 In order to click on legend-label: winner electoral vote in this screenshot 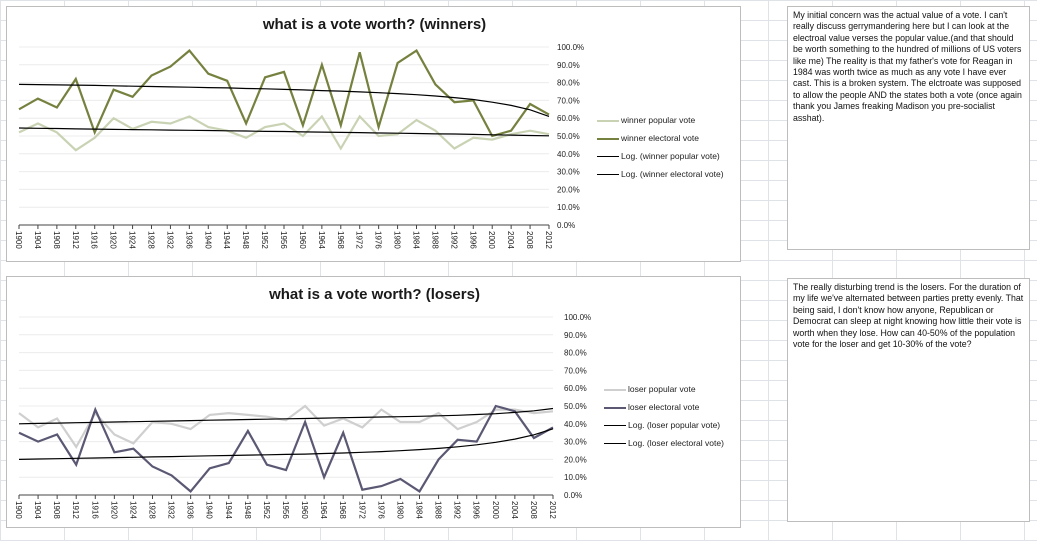, I will do `click(660, 138)`.